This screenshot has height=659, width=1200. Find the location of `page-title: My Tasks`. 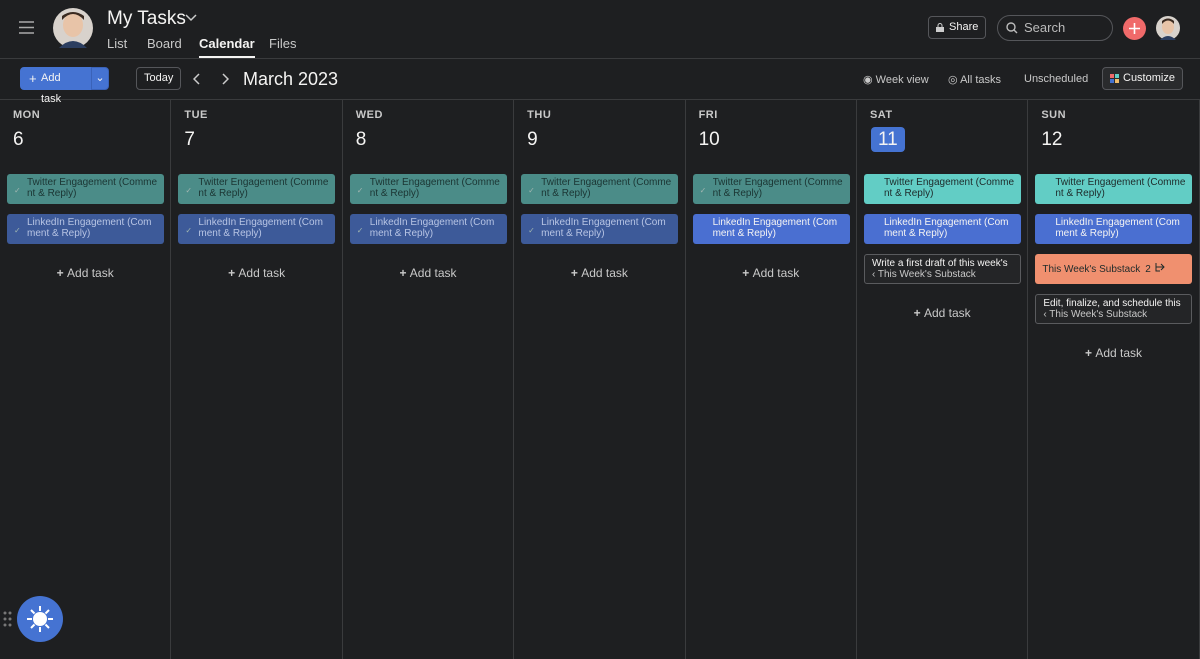

page-title: My Tasks is located at coordinates (146, 18).